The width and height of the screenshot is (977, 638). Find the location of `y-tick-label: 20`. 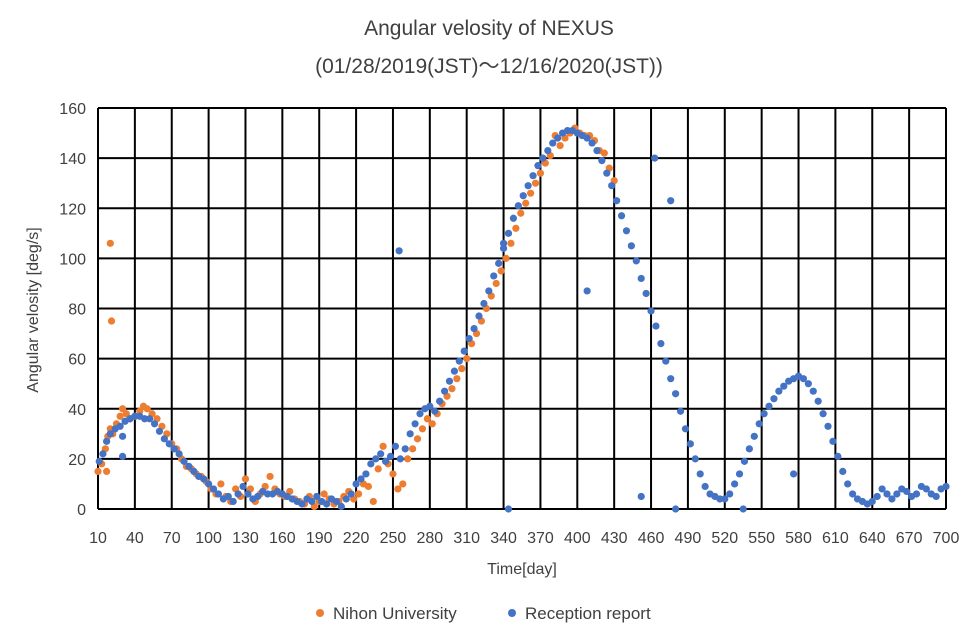

y-tick-label: 20 is located at coordinates (77, 460).